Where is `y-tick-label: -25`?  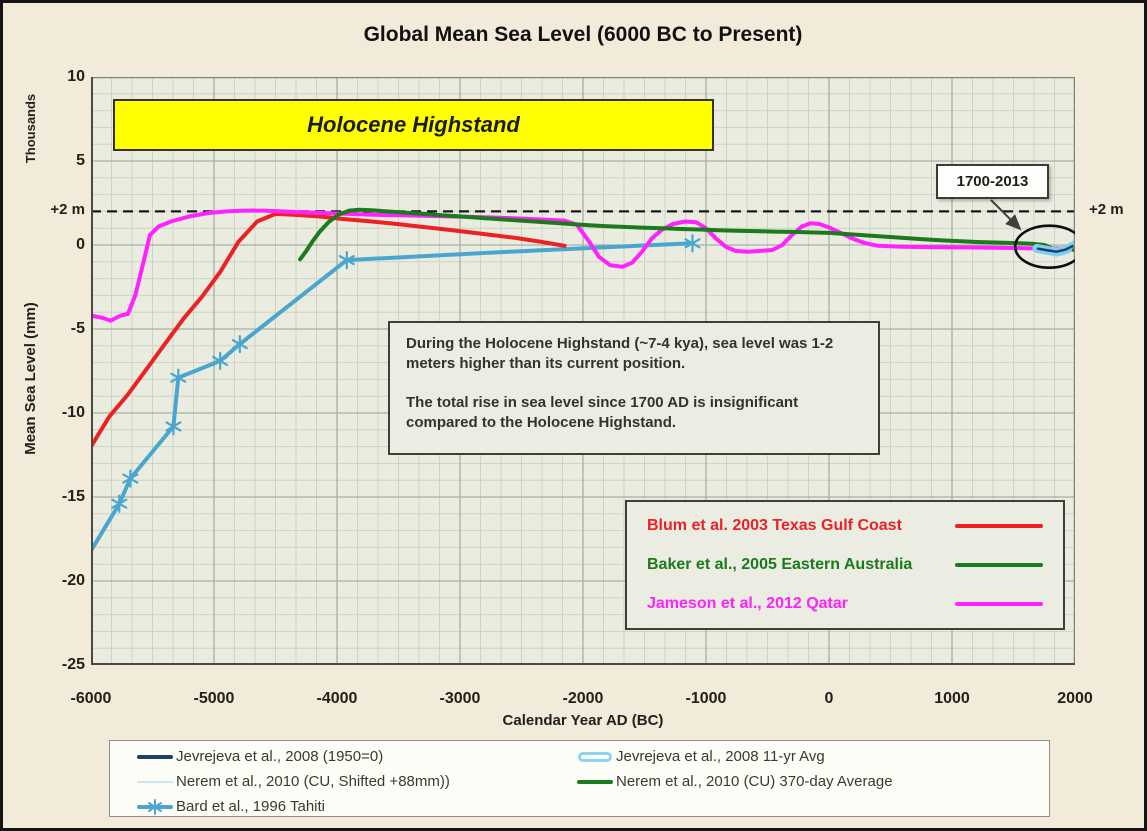
y-tick-label: -25 is located at coordinates (73, 664).